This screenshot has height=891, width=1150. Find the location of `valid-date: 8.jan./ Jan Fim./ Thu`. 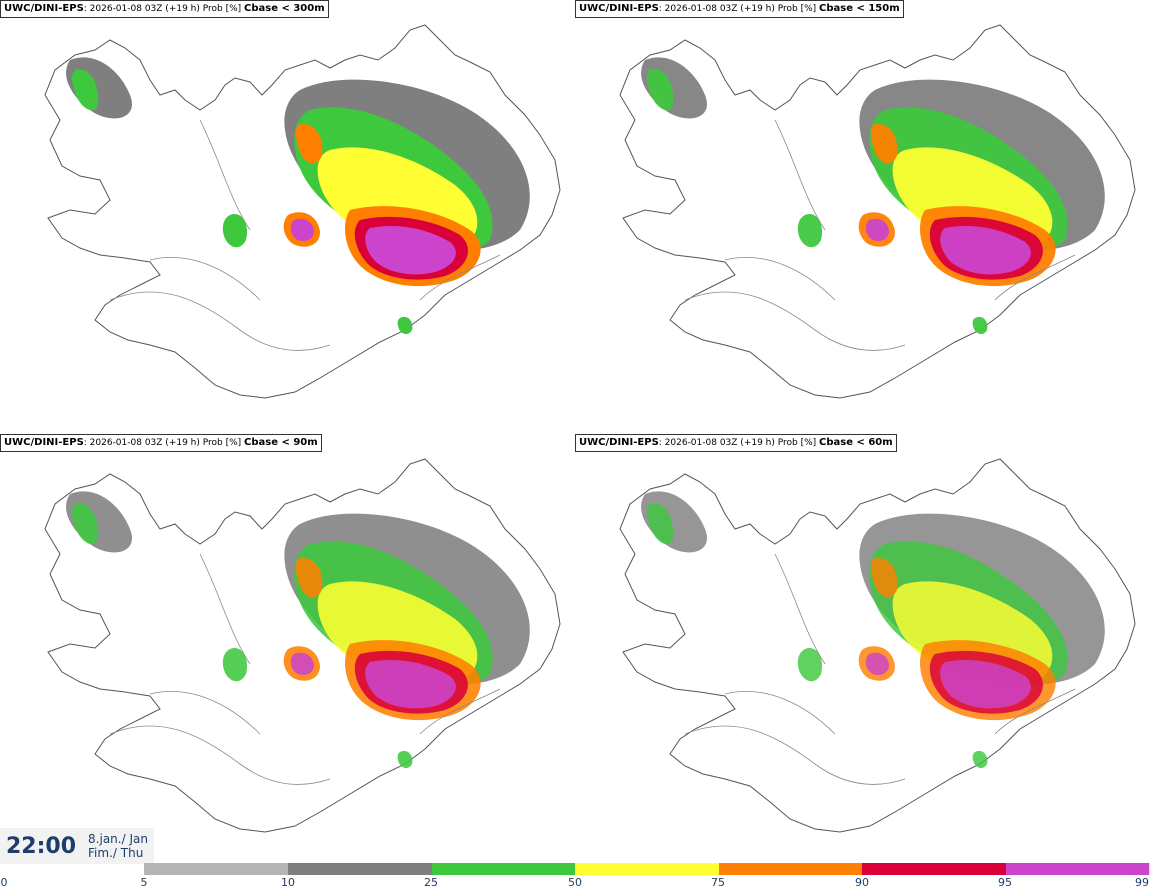

valid-date: 8.jan./ Jan Fim./ Thu is located at coordinates (118, 846).